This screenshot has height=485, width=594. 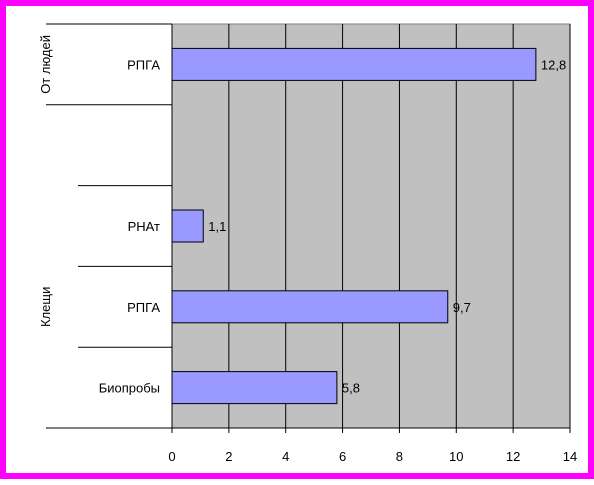 What do you see at coordinates (45, 64) in the screenshot?
I see `group-label: От людей` at bounding box center [45, 64].